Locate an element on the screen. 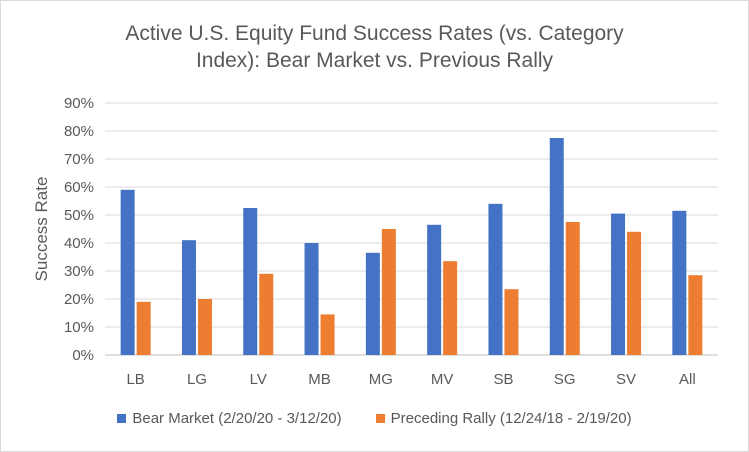 The image size is (749, 452). x-tick-label: MG is located at coordinates (381, 379).